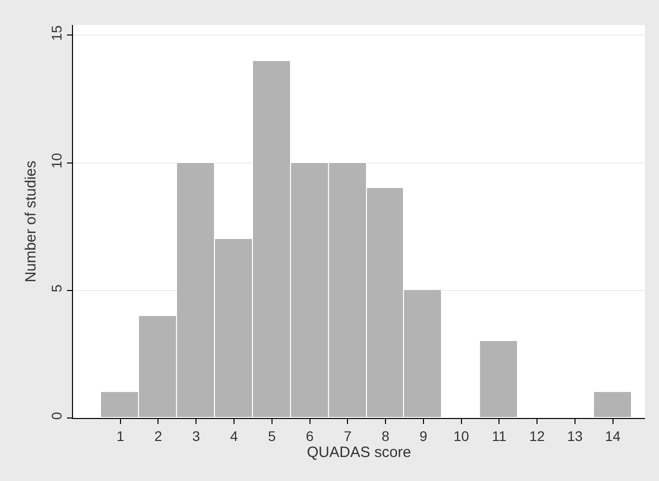 Image resolution: width=659 pixels, height=481 pixels. Describe the element at coordinates (424, 436) in the screenshot. I see `x-tick-label: 9` at that location.